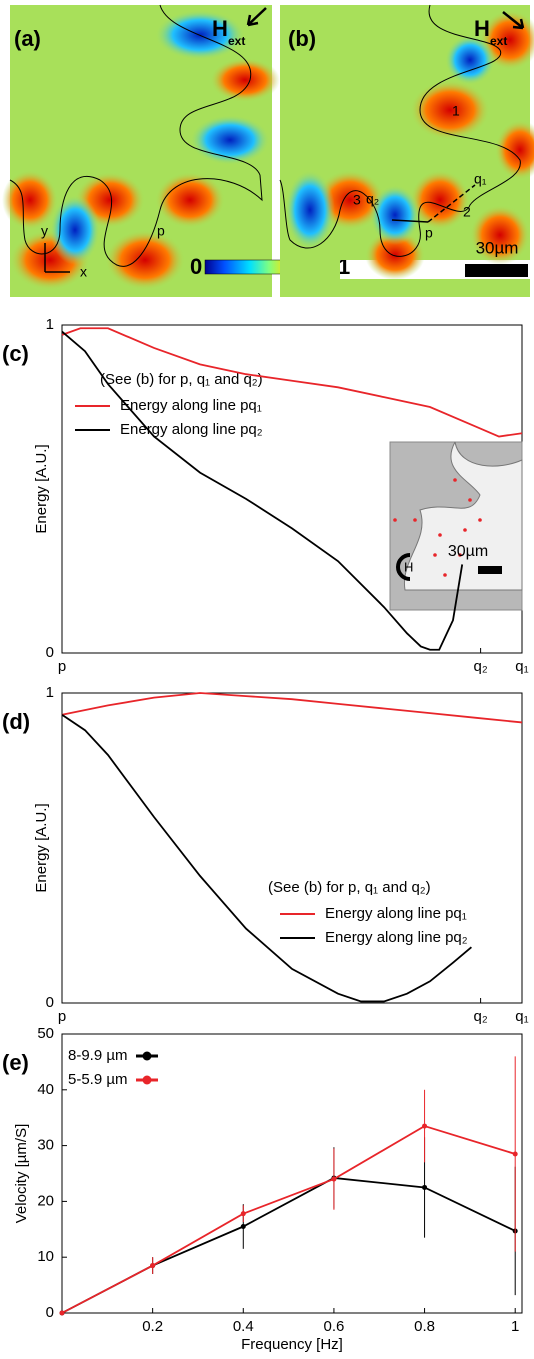 The image size is (534, 1359). Describe the element at coordinates (292, 1344) in the screenshot. I see `x-axis-label: Frequency [Hz]` at that location.